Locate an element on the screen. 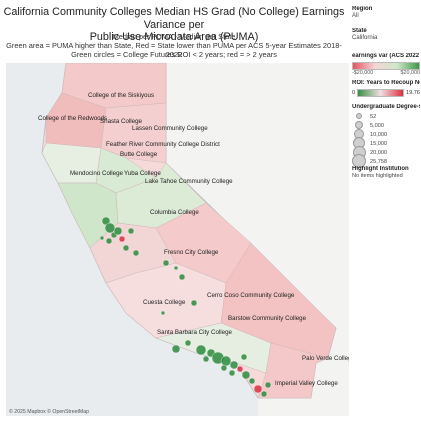 Image resolution: width=421 pixels, height=421 pixels. college-label: Yuba College is located at coordinates (142, 173).